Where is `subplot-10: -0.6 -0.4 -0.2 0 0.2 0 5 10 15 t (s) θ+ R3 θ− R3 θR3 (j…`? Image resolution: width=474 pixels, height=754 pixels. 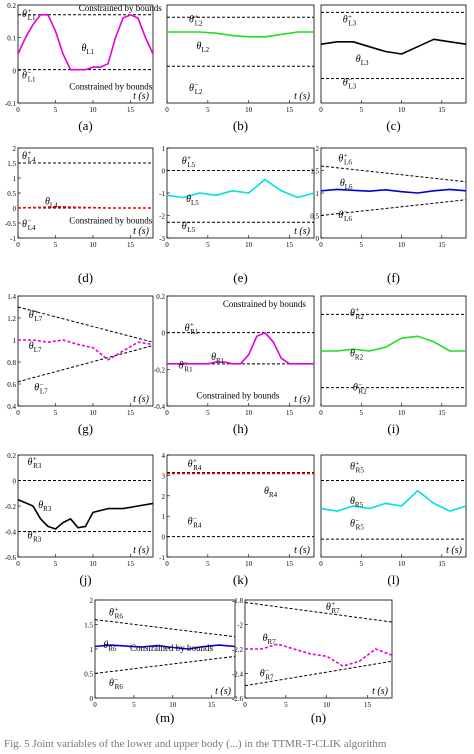
subplot-10: -0.6 -0.4 -0.2 0 0.2 0 5 10 15 t (s) θ+ R3 θ− R3 θR3 (j… is located at coordinates (79, 519).